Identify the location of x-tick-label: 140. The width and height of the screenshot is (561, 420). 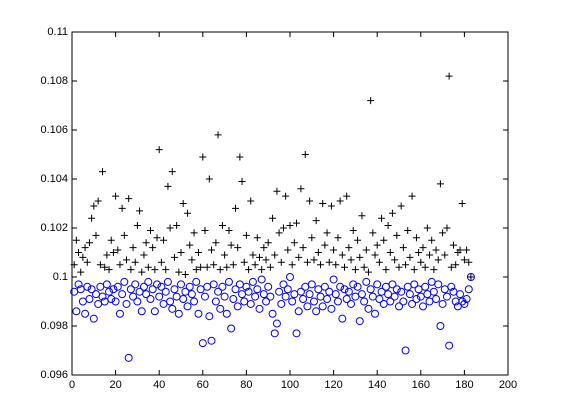
(377, 385).